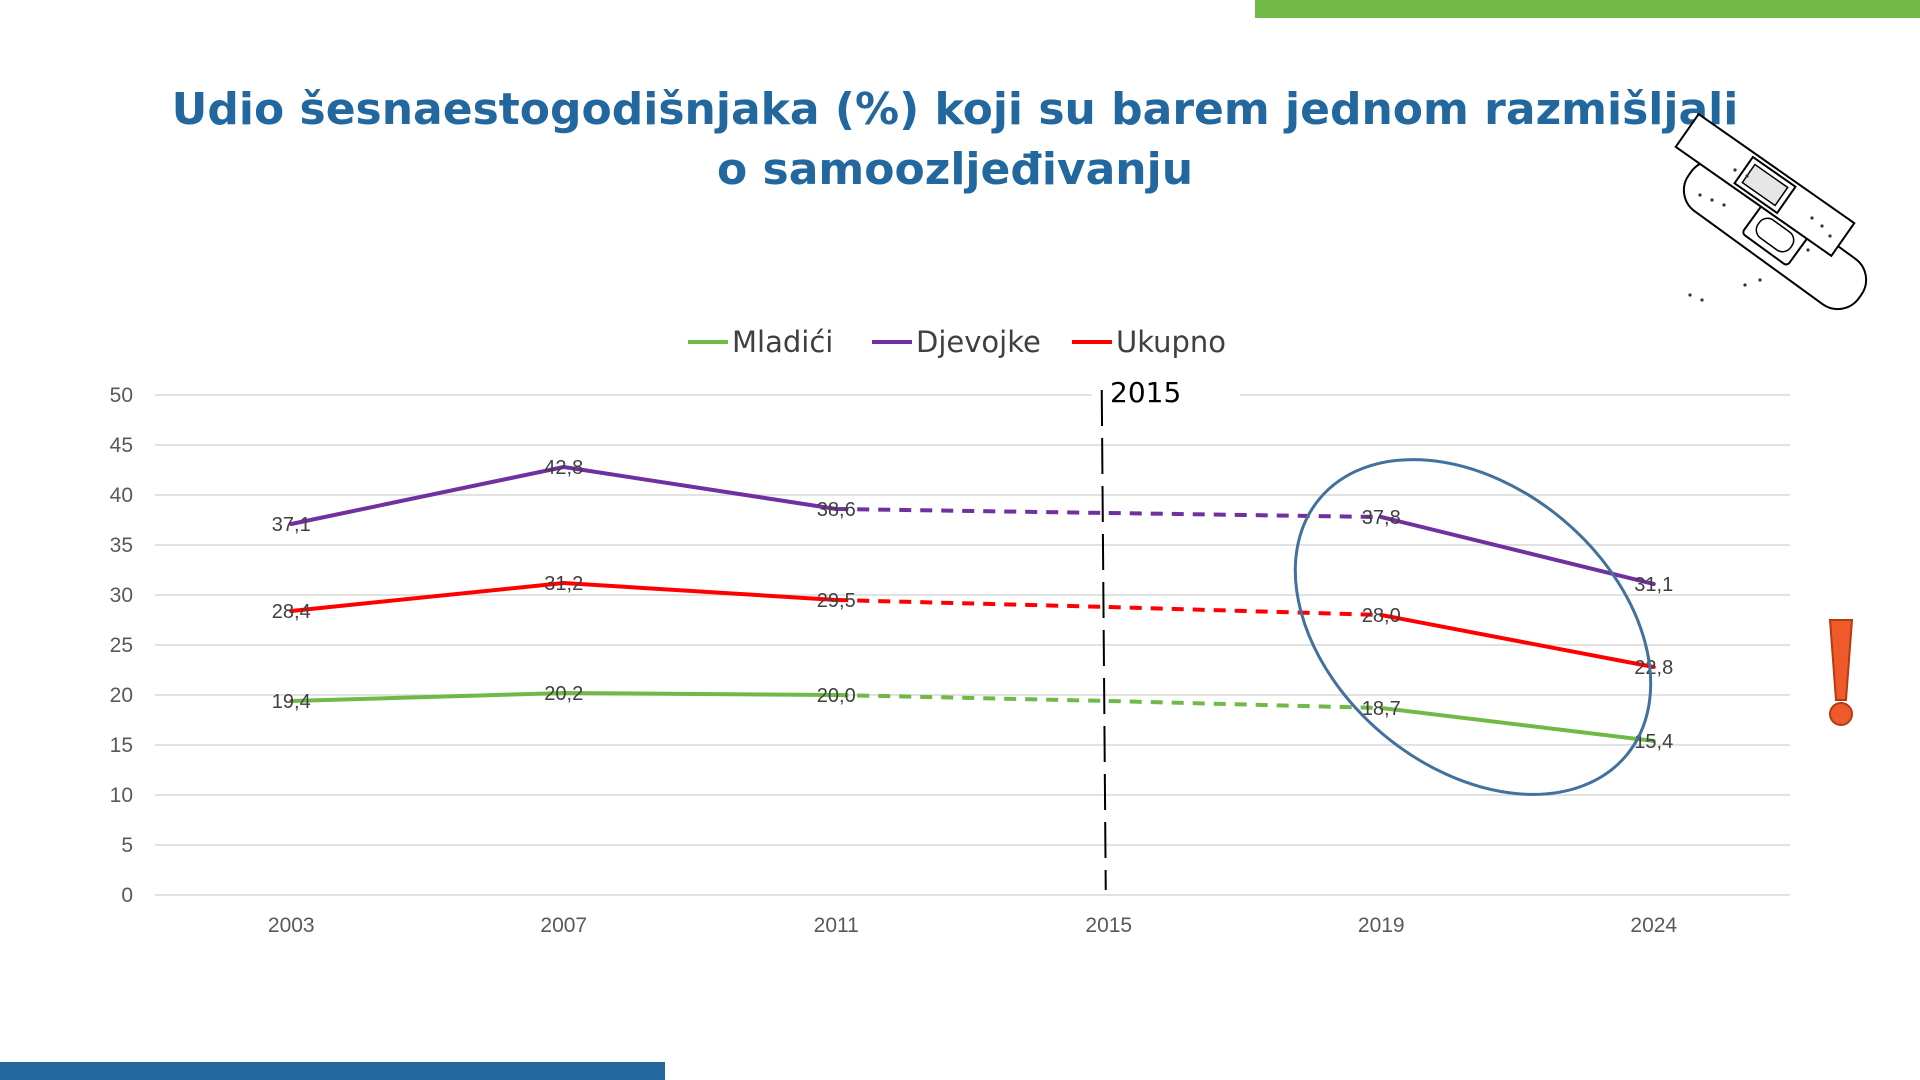 Image resolution: width=1920 pixels, height=1080 pixels. I want to click on data-label: 37,8, so click(1381, 518).